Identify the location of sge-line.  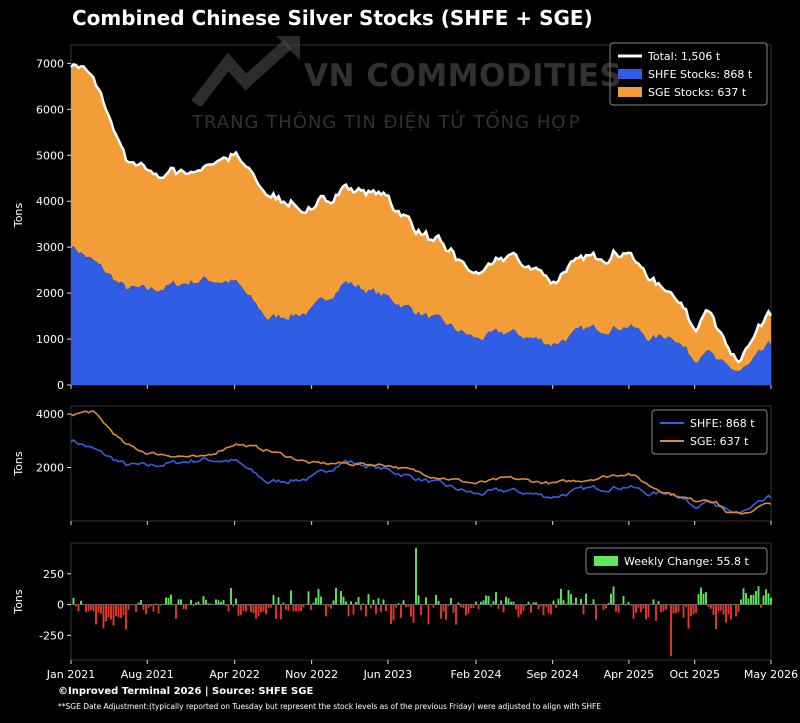
(421, 462).